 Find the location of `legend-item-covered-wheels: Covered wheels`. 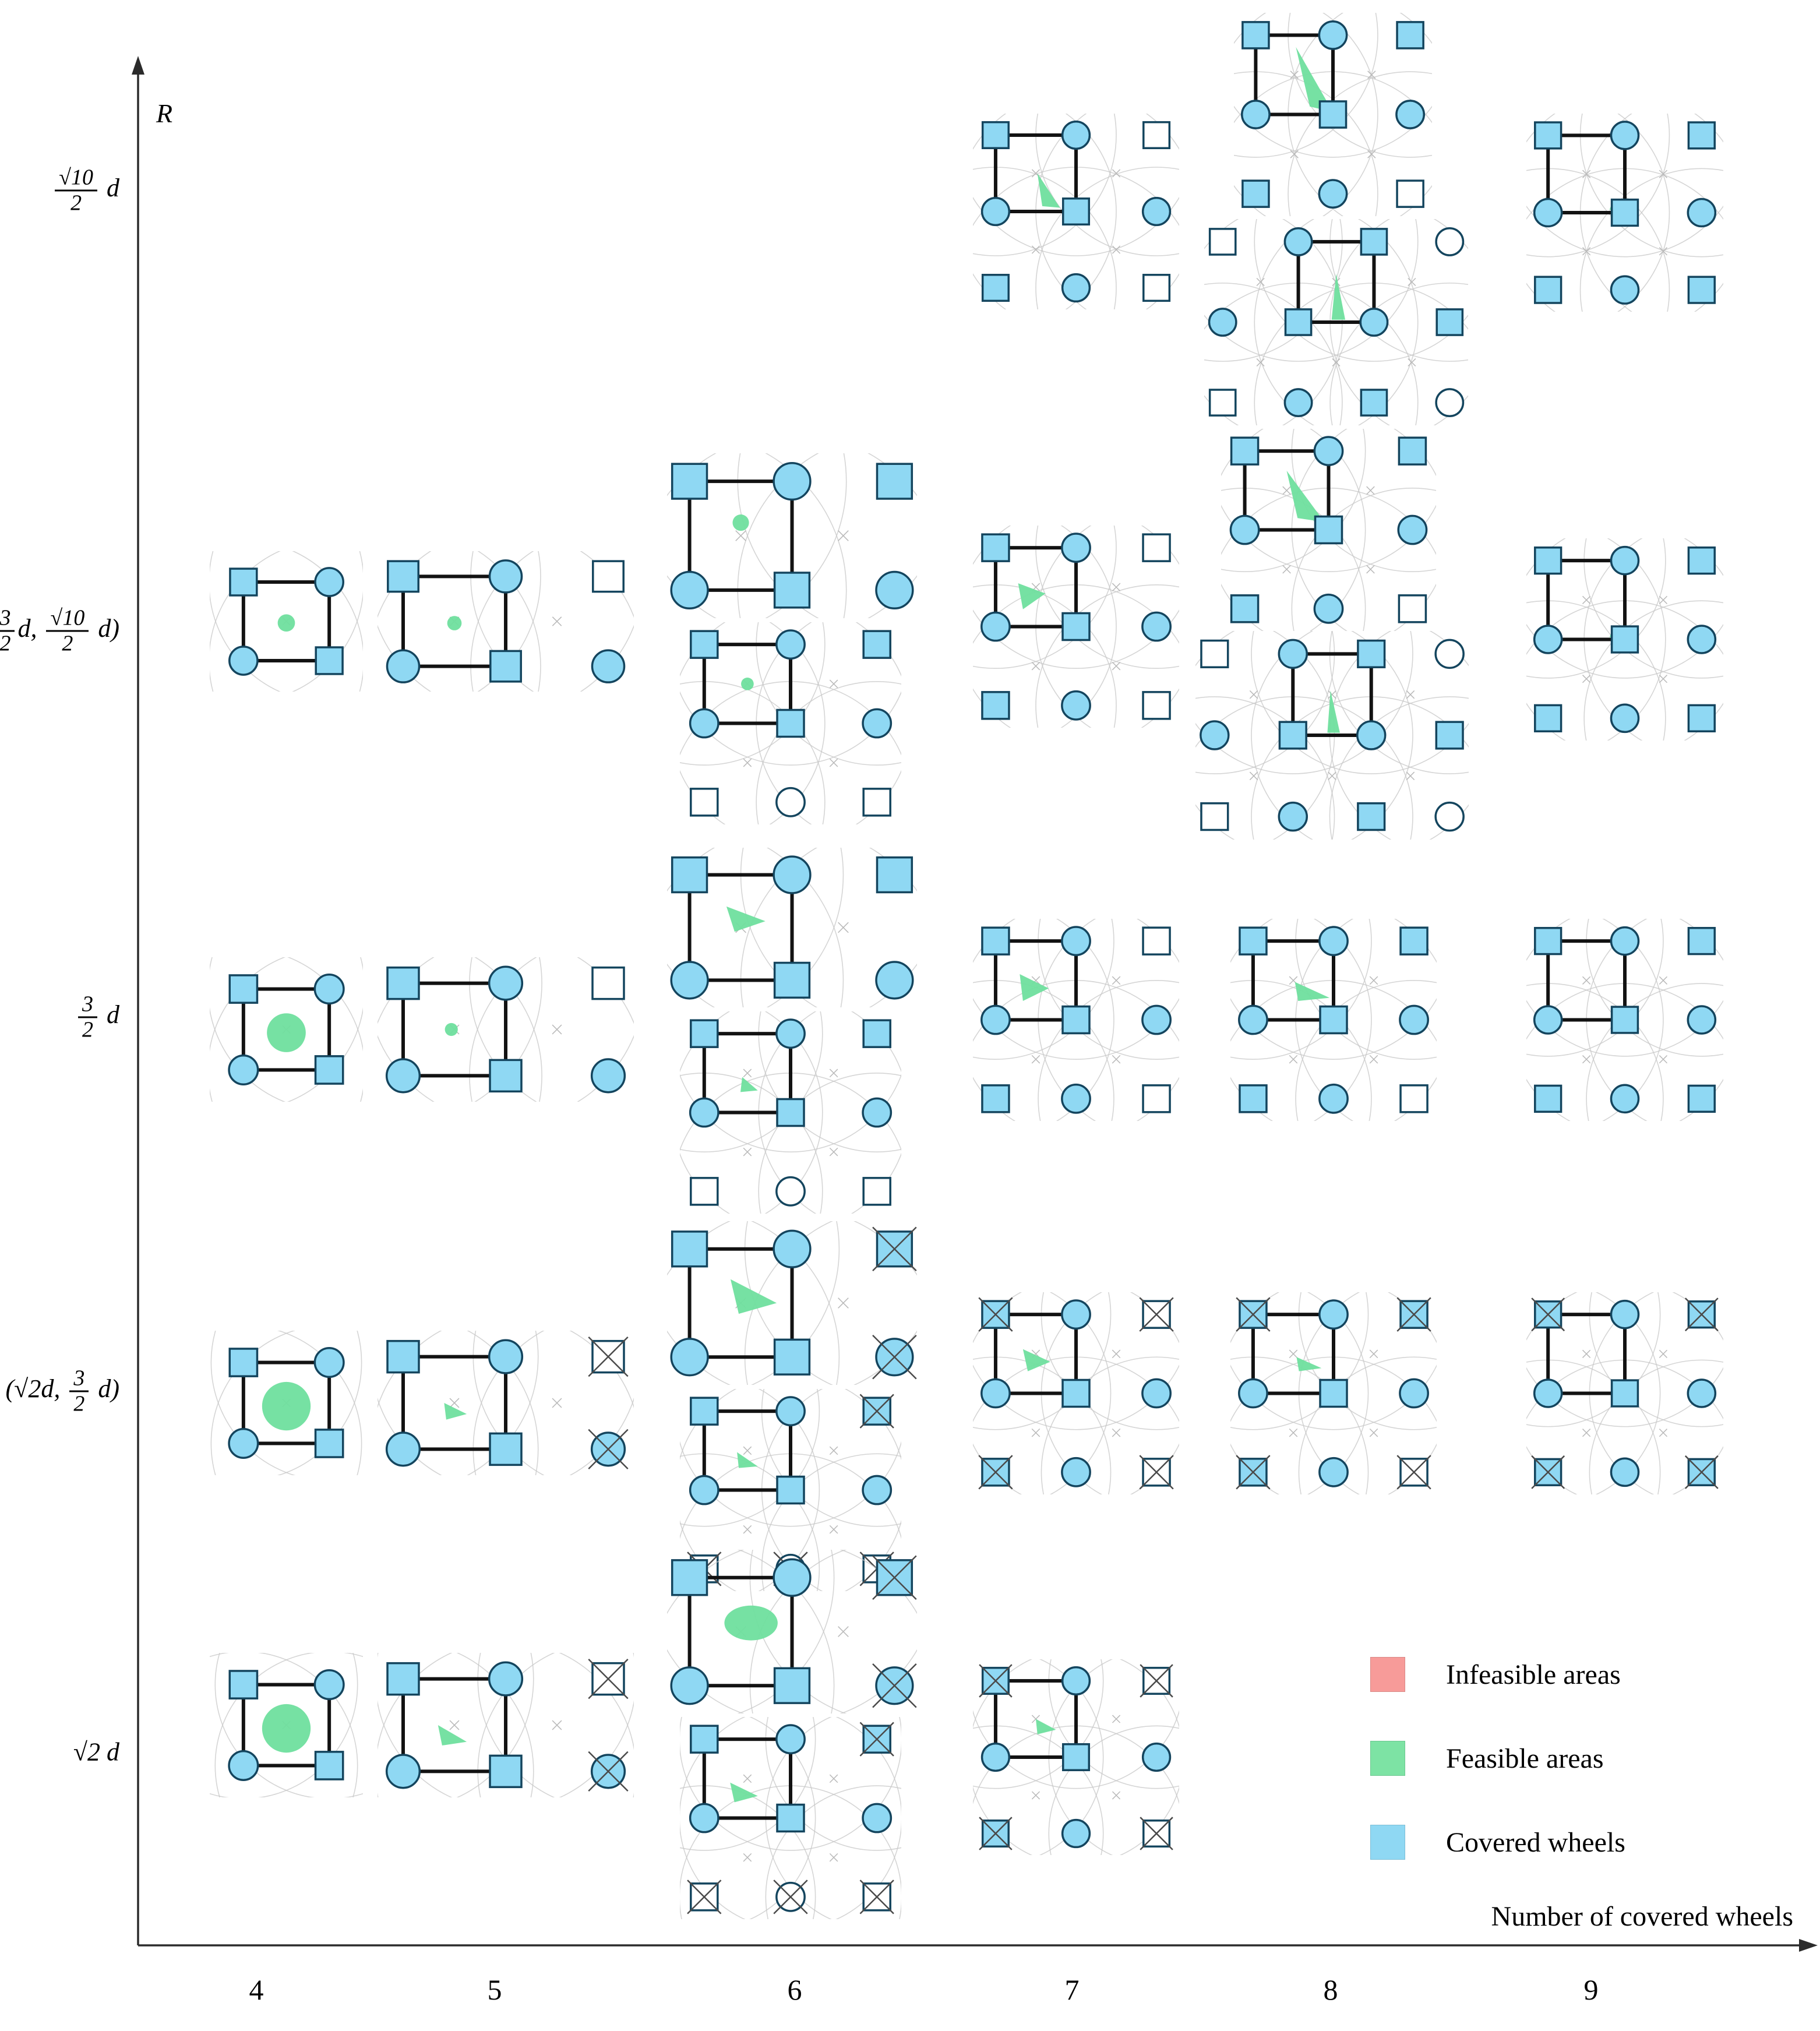

legend-item-covered-wheels: Covered wheels is located at coordinates (1497, 1842).